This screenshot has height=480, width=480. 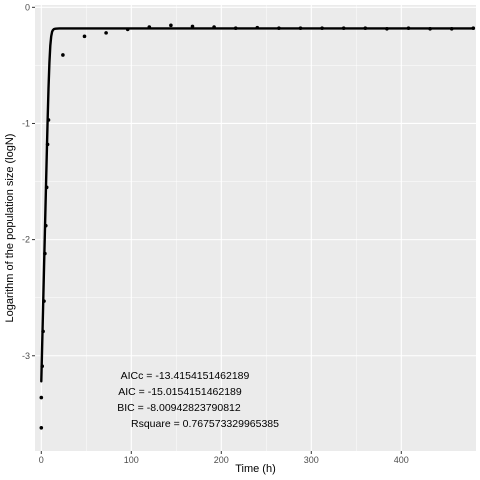 What do you see at coordinates (255, 469) in the screenshot?
I see `x-axis-title: Time (h)` at bounding box center [255, 469].